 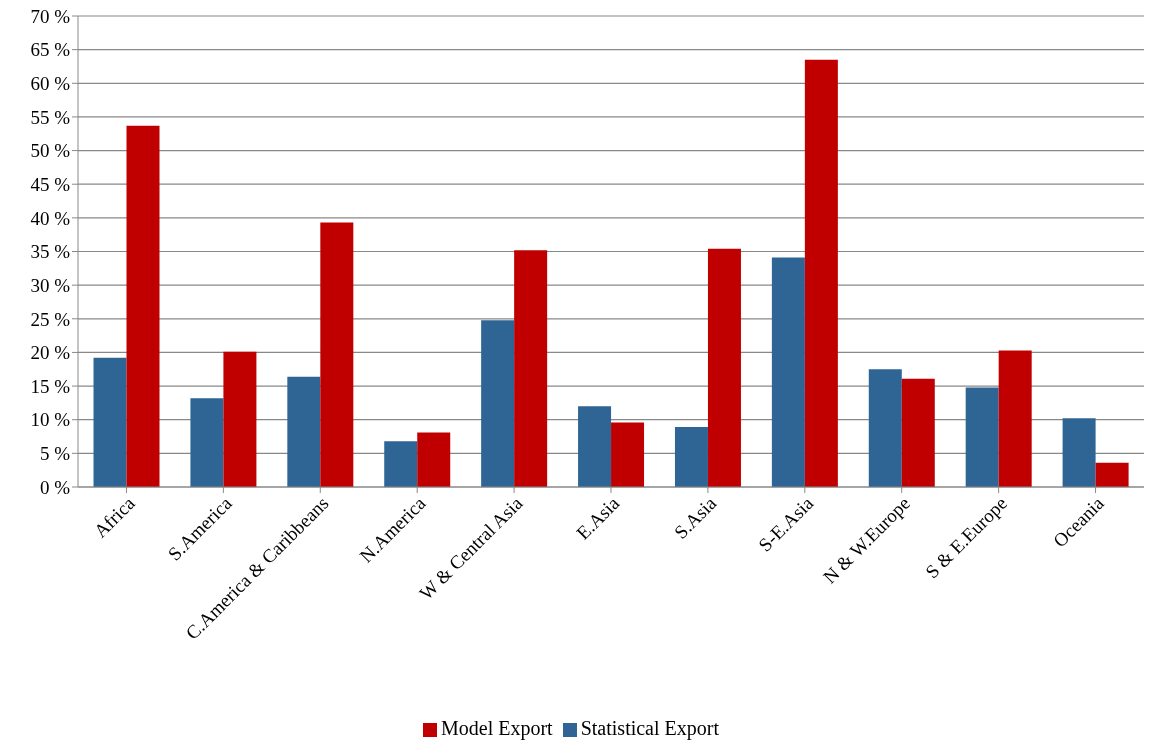 What do you see at coordinates (50, 151) in the screenshot?
I see `y-tick-label: 50 %` at bounding box center [50, 151].